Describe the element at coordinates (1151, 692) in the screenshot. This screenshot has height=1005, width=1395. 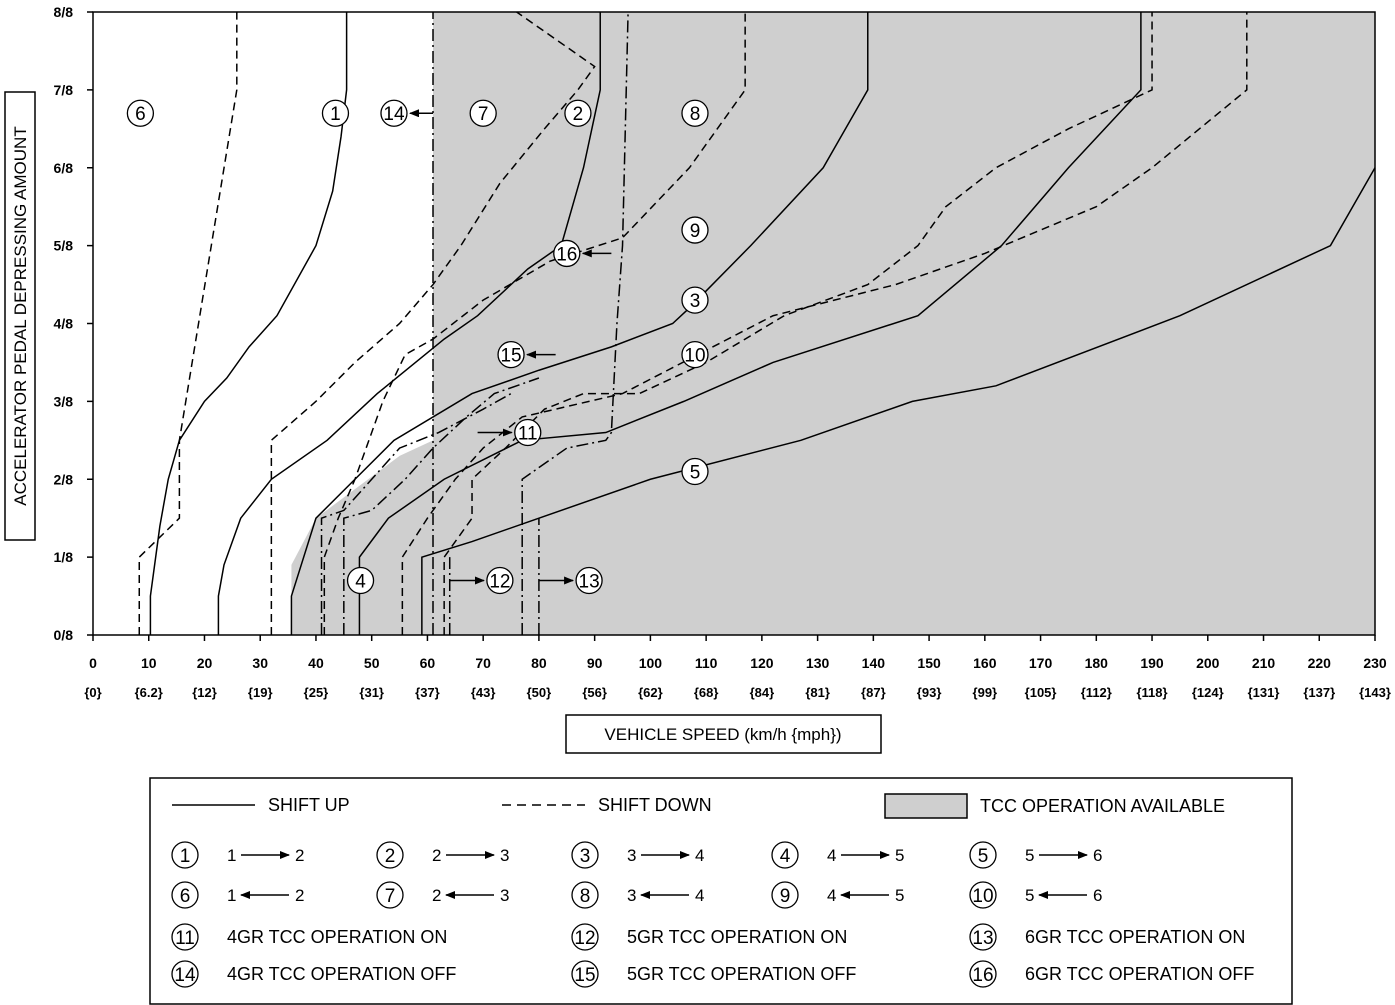
I see `x-tick-label-mph: {118}` at that location.